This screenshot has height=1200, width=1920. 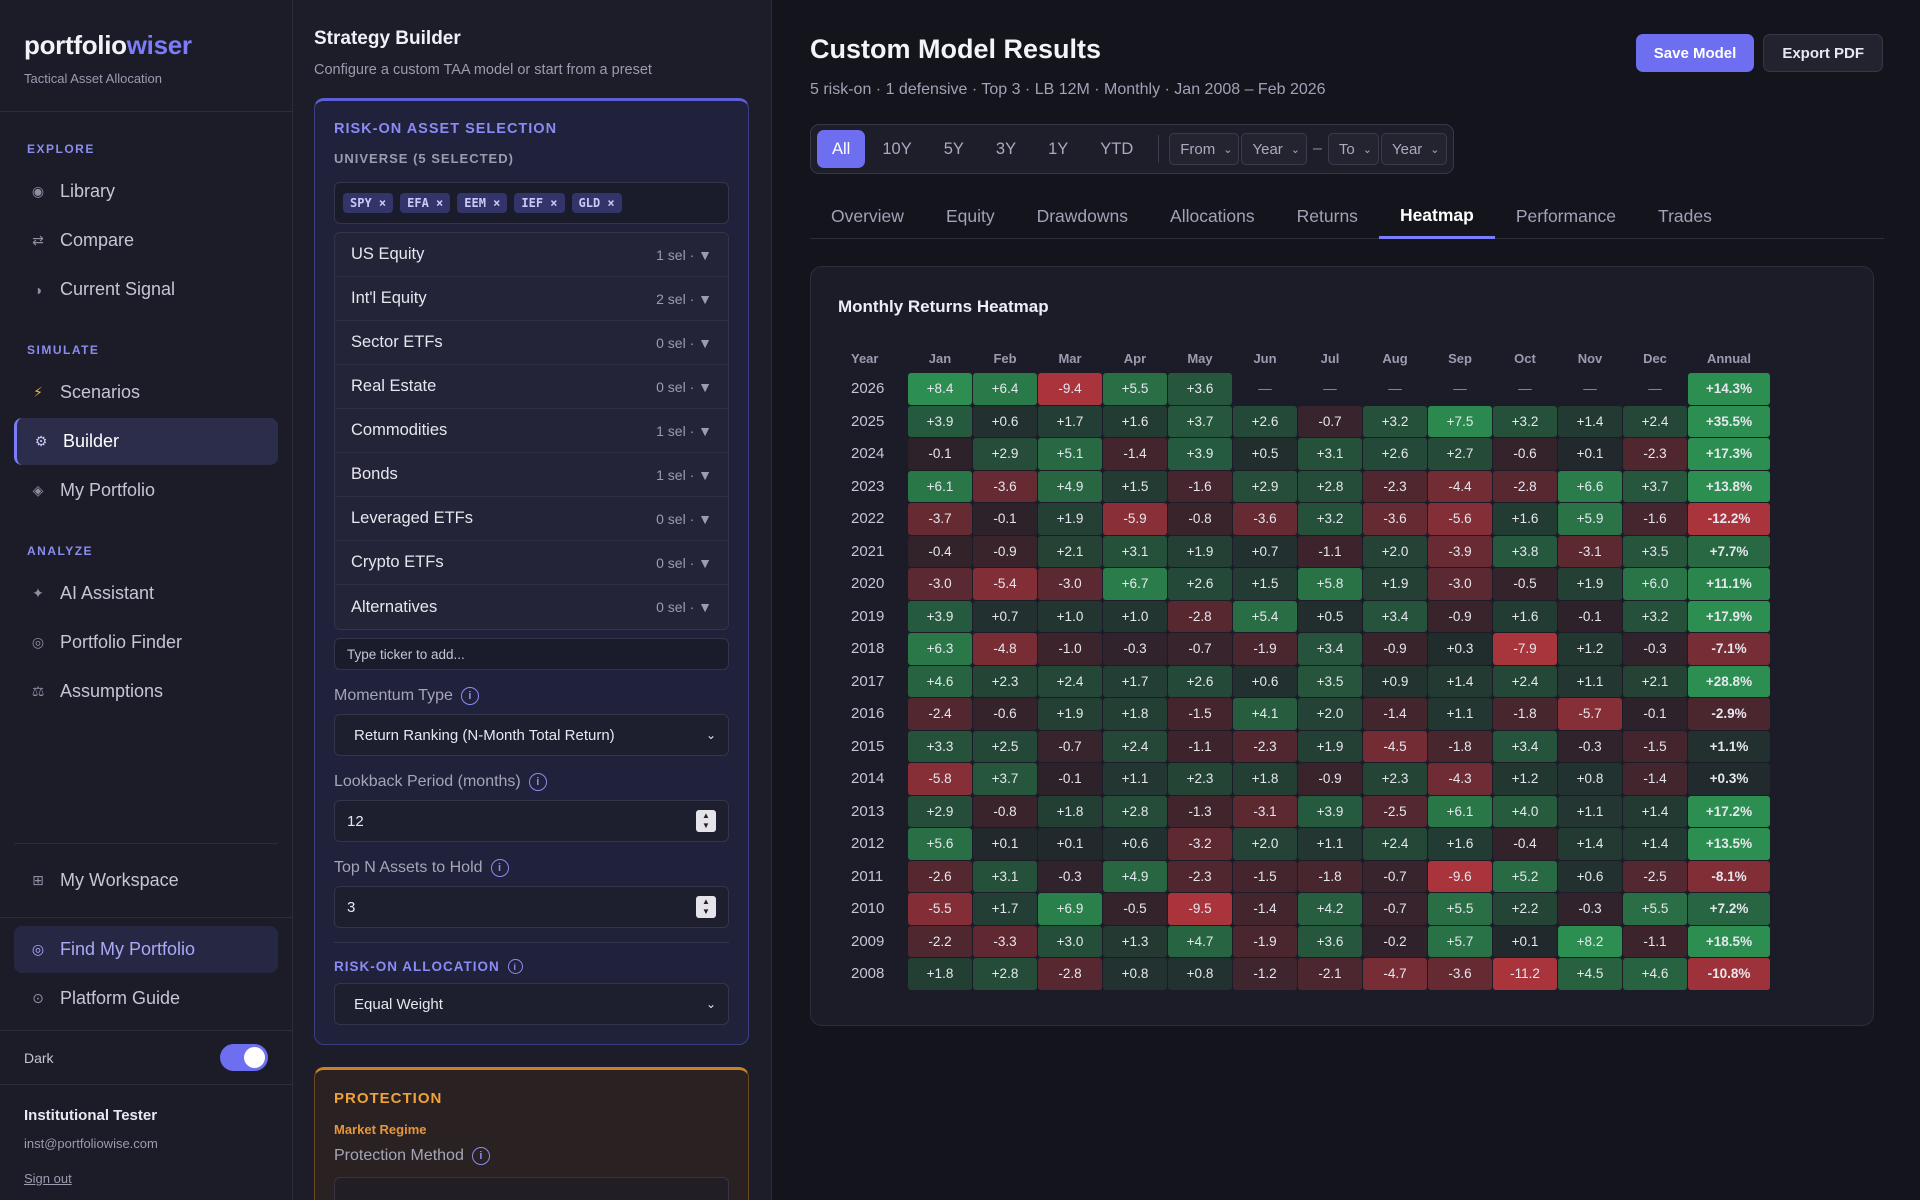 I want to click on heatmap-row: 2026 +8.4 +6.4 -9.4 +5.5 +3.6 — — — — — — — +14.3%, so click(x=1310, y=389).